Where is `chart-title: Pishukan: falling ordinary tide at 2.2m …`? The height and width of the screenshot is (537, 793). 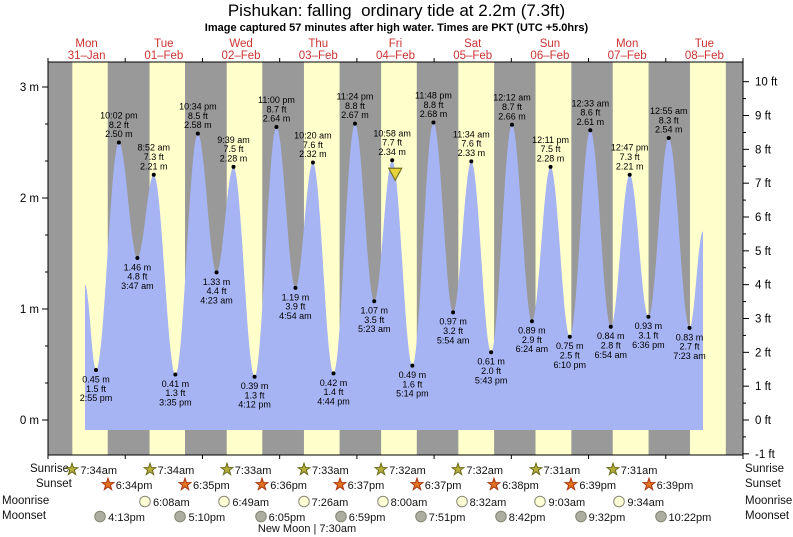
chart-title: Pishukan: falling ordinary tide at 2.2m … is located at coordinates (396, 10).